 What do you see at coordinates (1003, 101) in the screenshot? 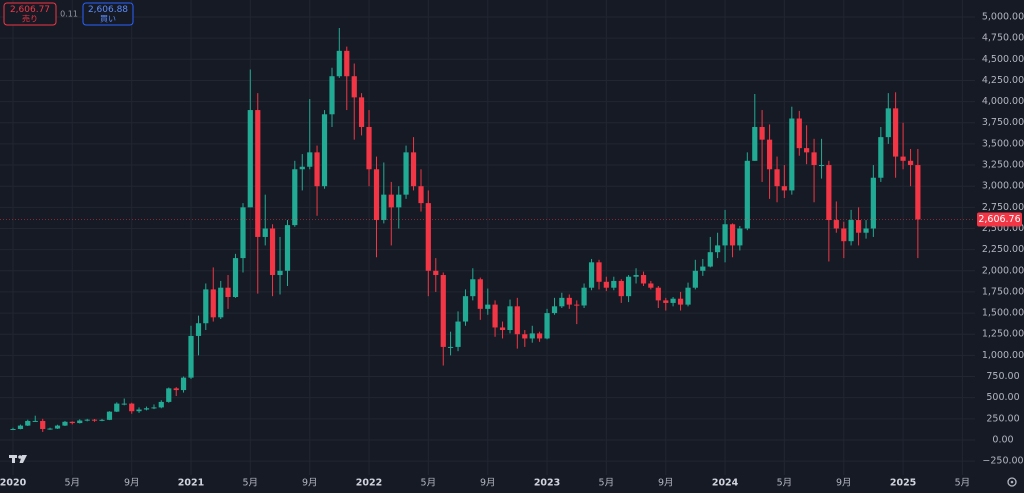
I see `y-tick-label: 4,000.00` at bounding box center [1003, 101].